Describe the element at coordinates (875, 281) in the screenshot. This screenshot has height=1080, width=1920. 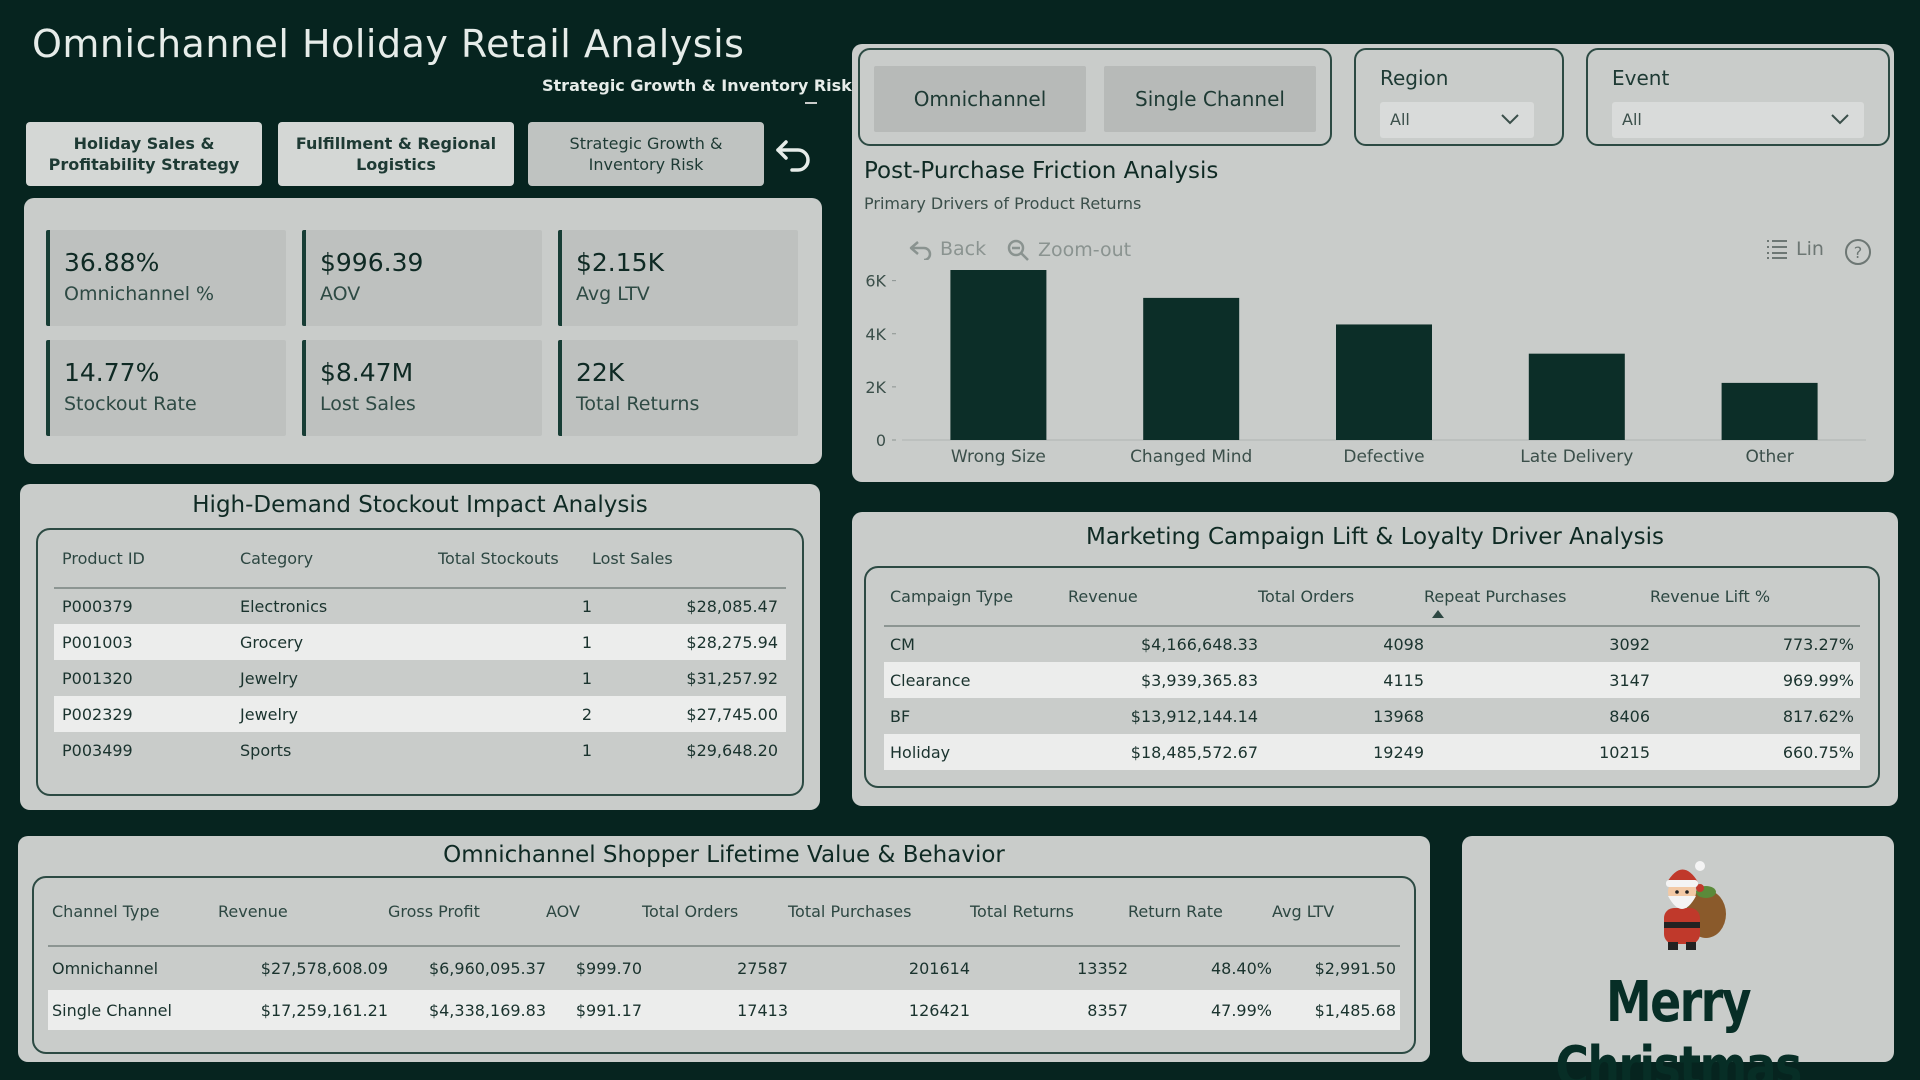
I see `y-tick-label: 6K` at that location.